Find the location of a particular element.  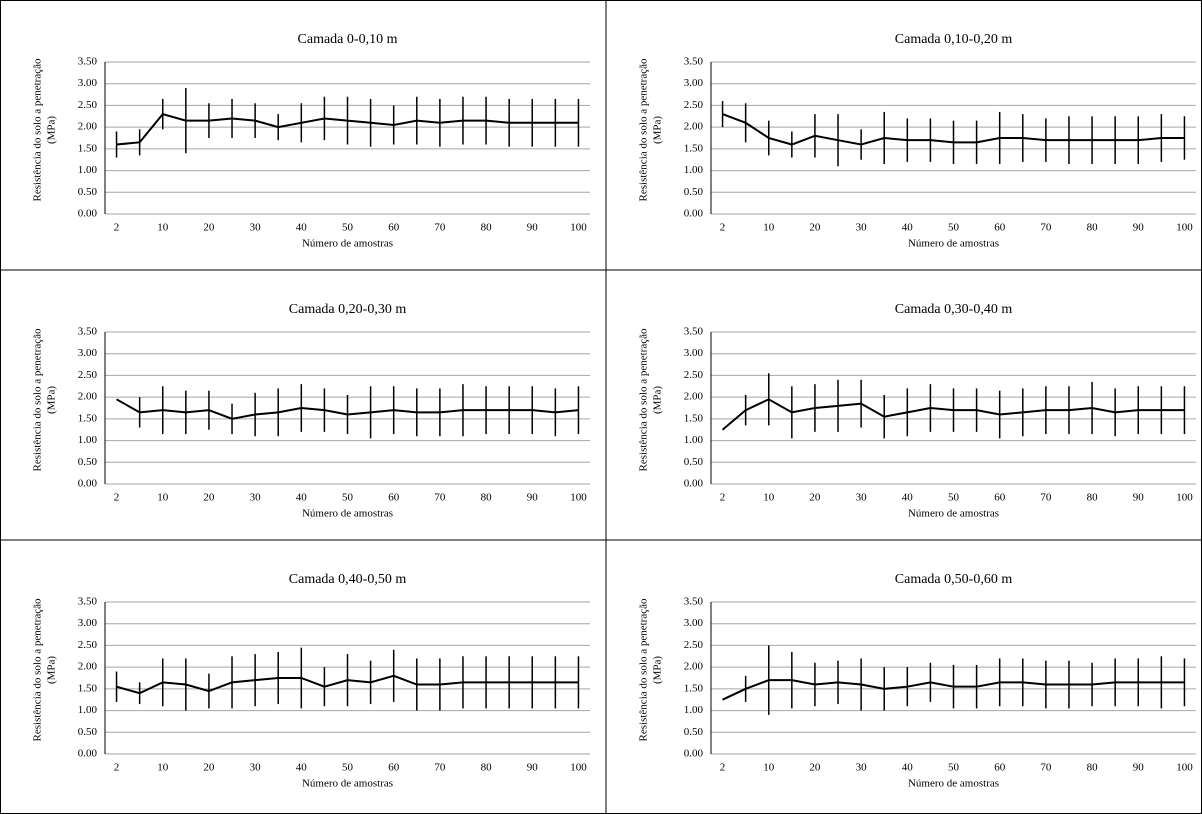

chart-title: Camada 0,20-0,30 m is located at coordinates (348, 309).